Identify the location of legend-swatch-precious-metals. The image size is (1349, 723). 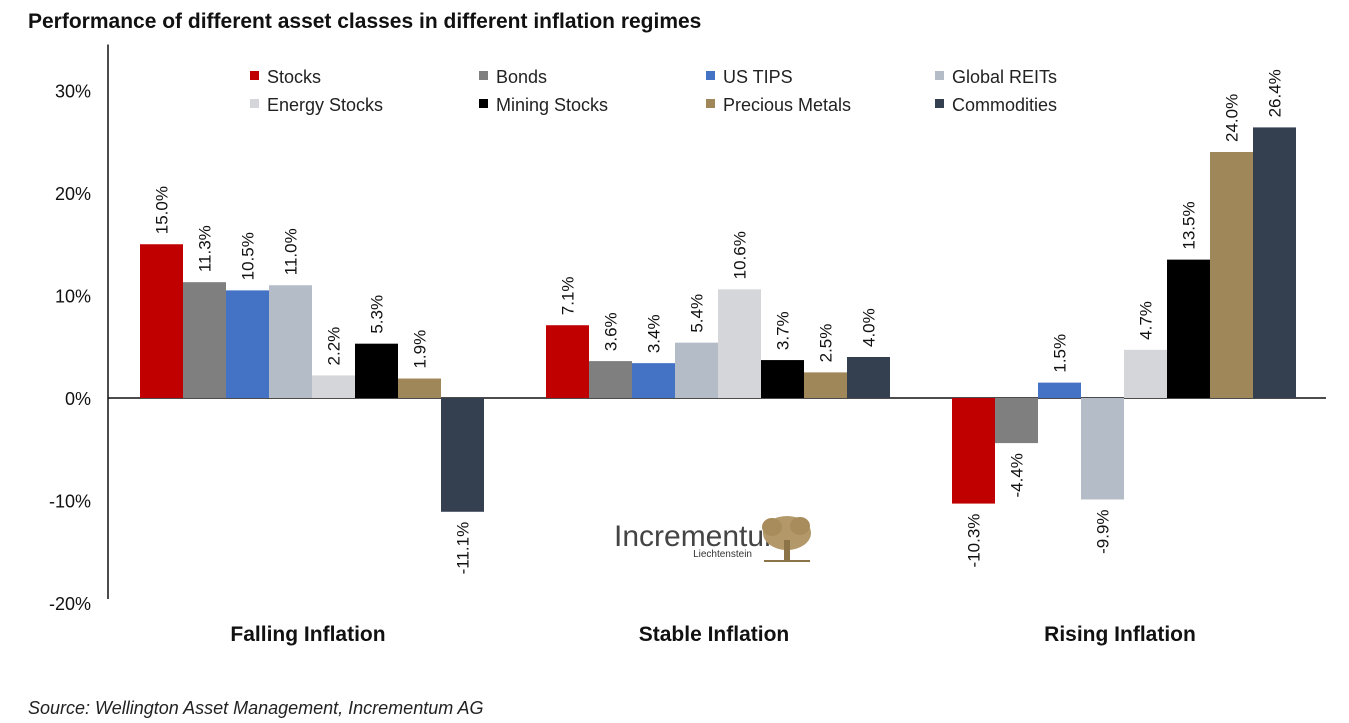
(710, 103).